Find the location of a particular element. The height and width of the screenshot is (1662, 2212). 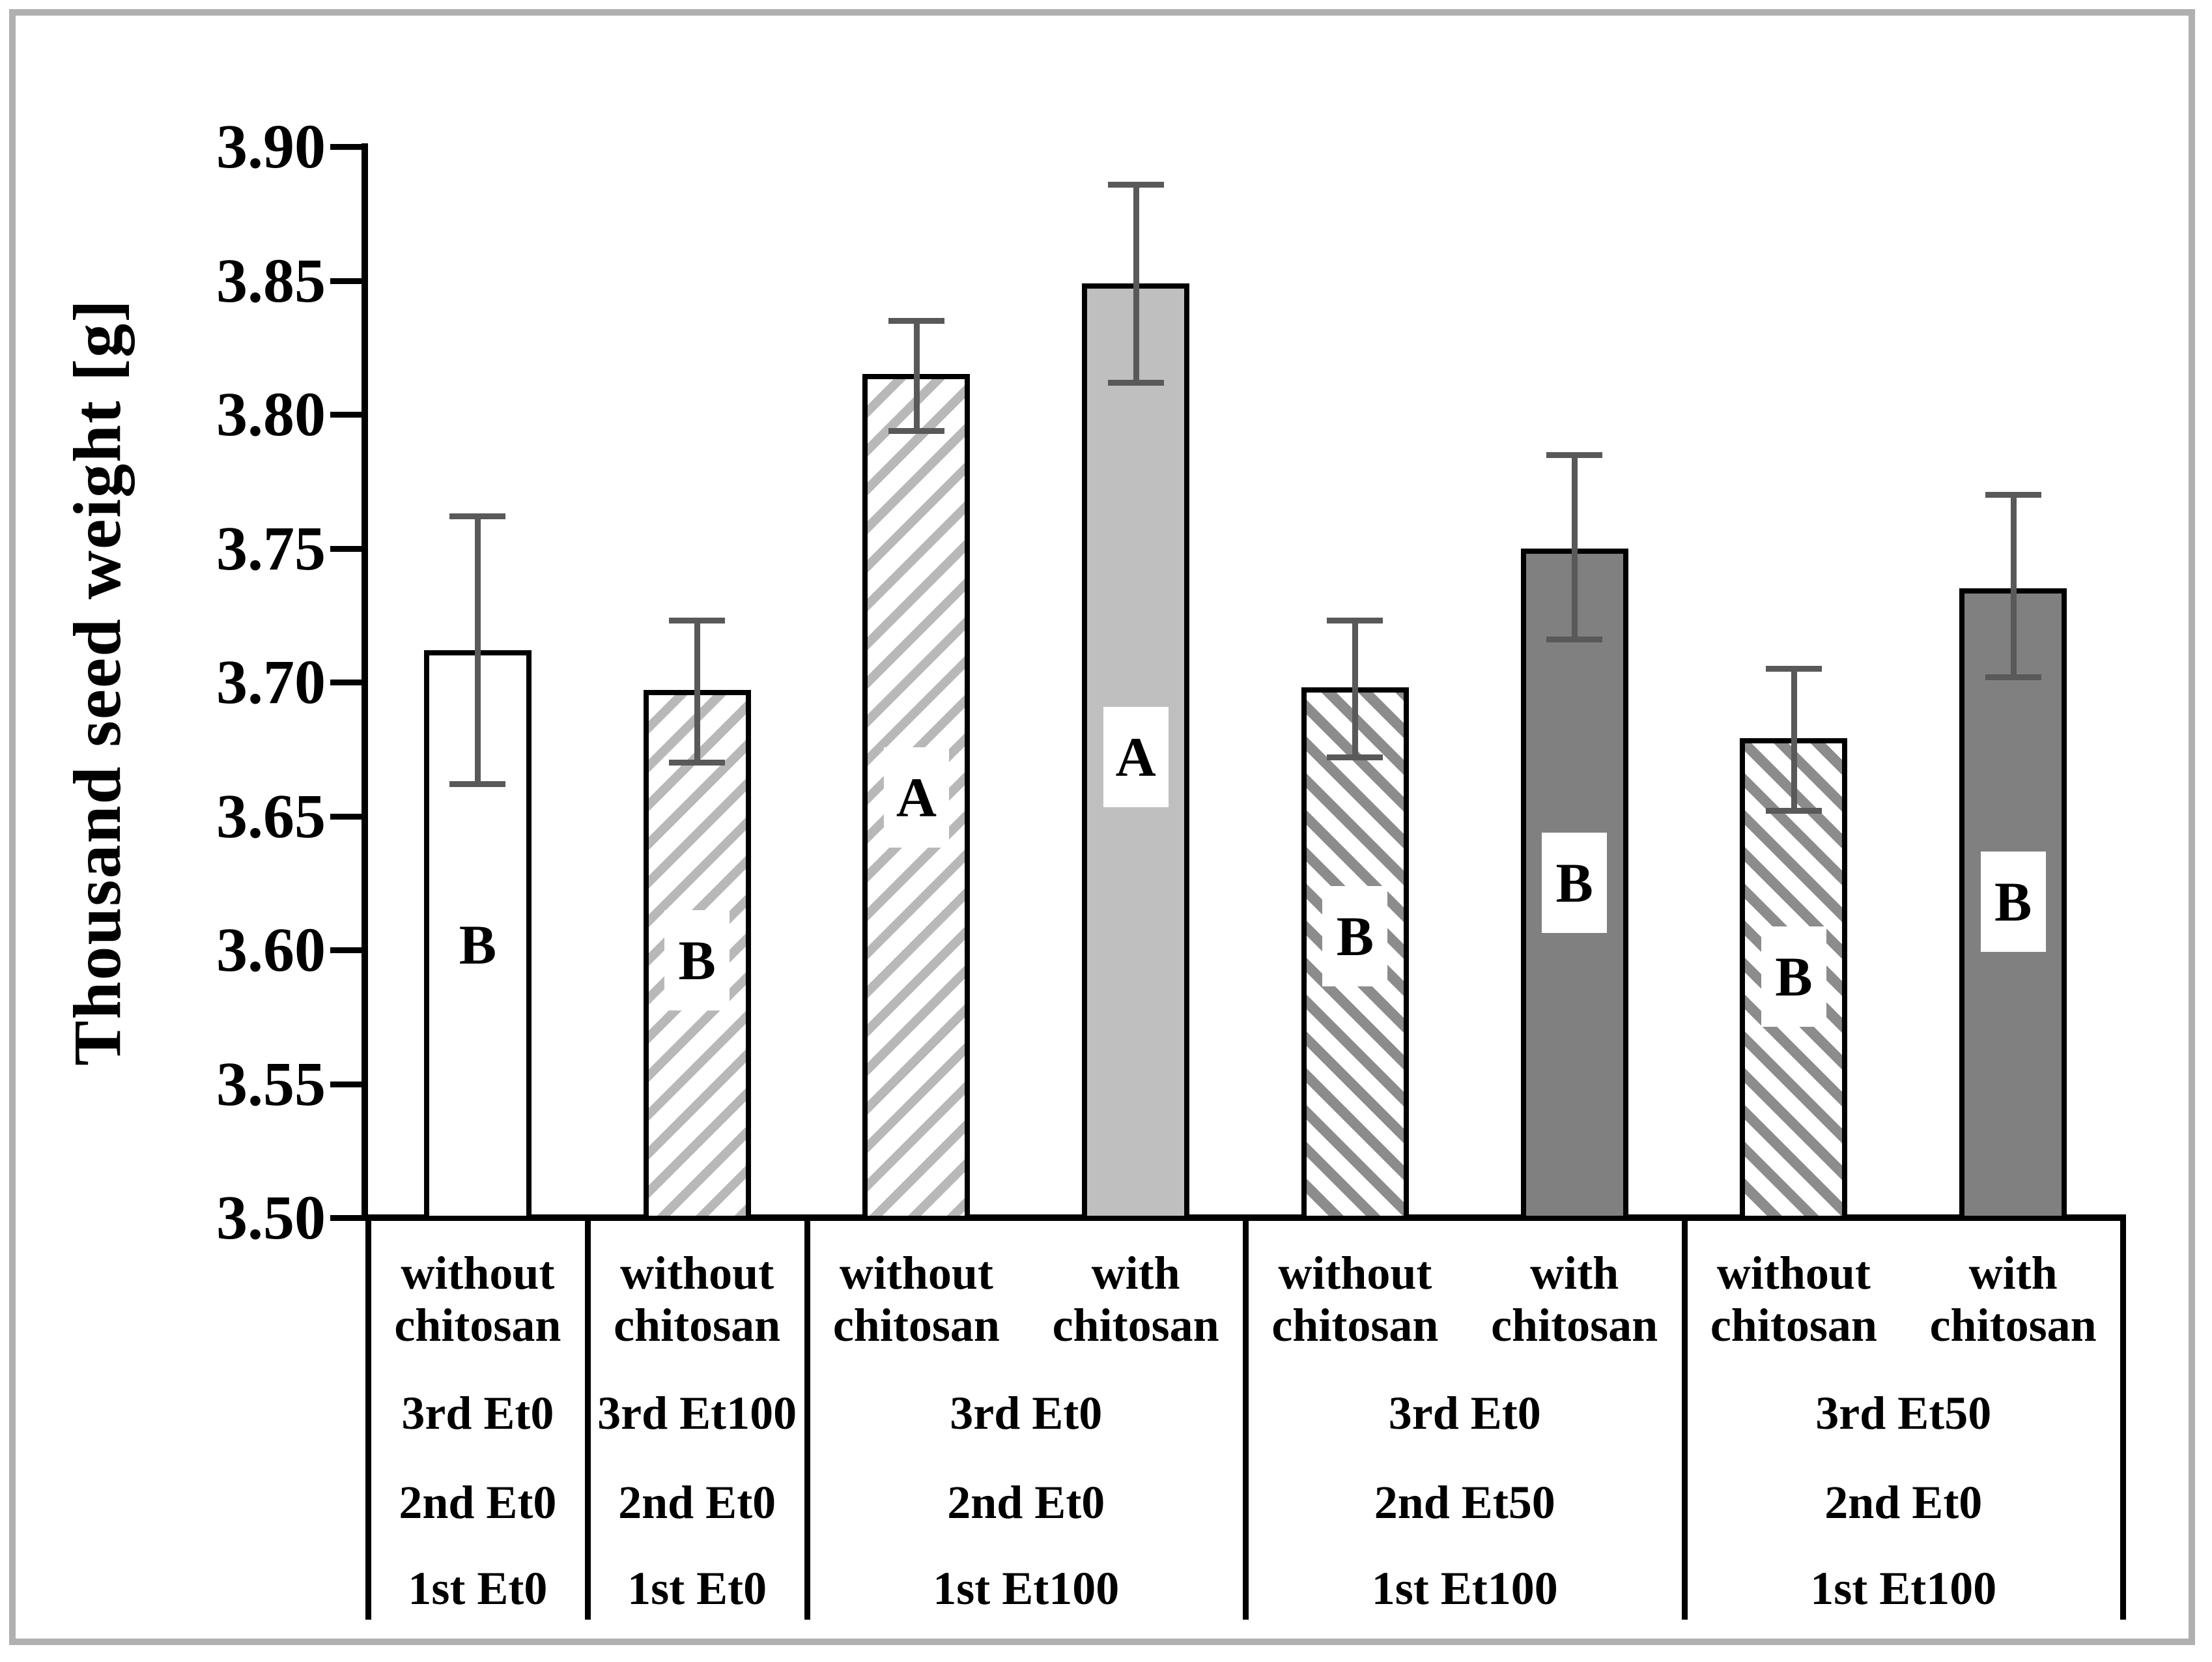

y-tick-label: 3.90 is located at coordinates (271, 146).